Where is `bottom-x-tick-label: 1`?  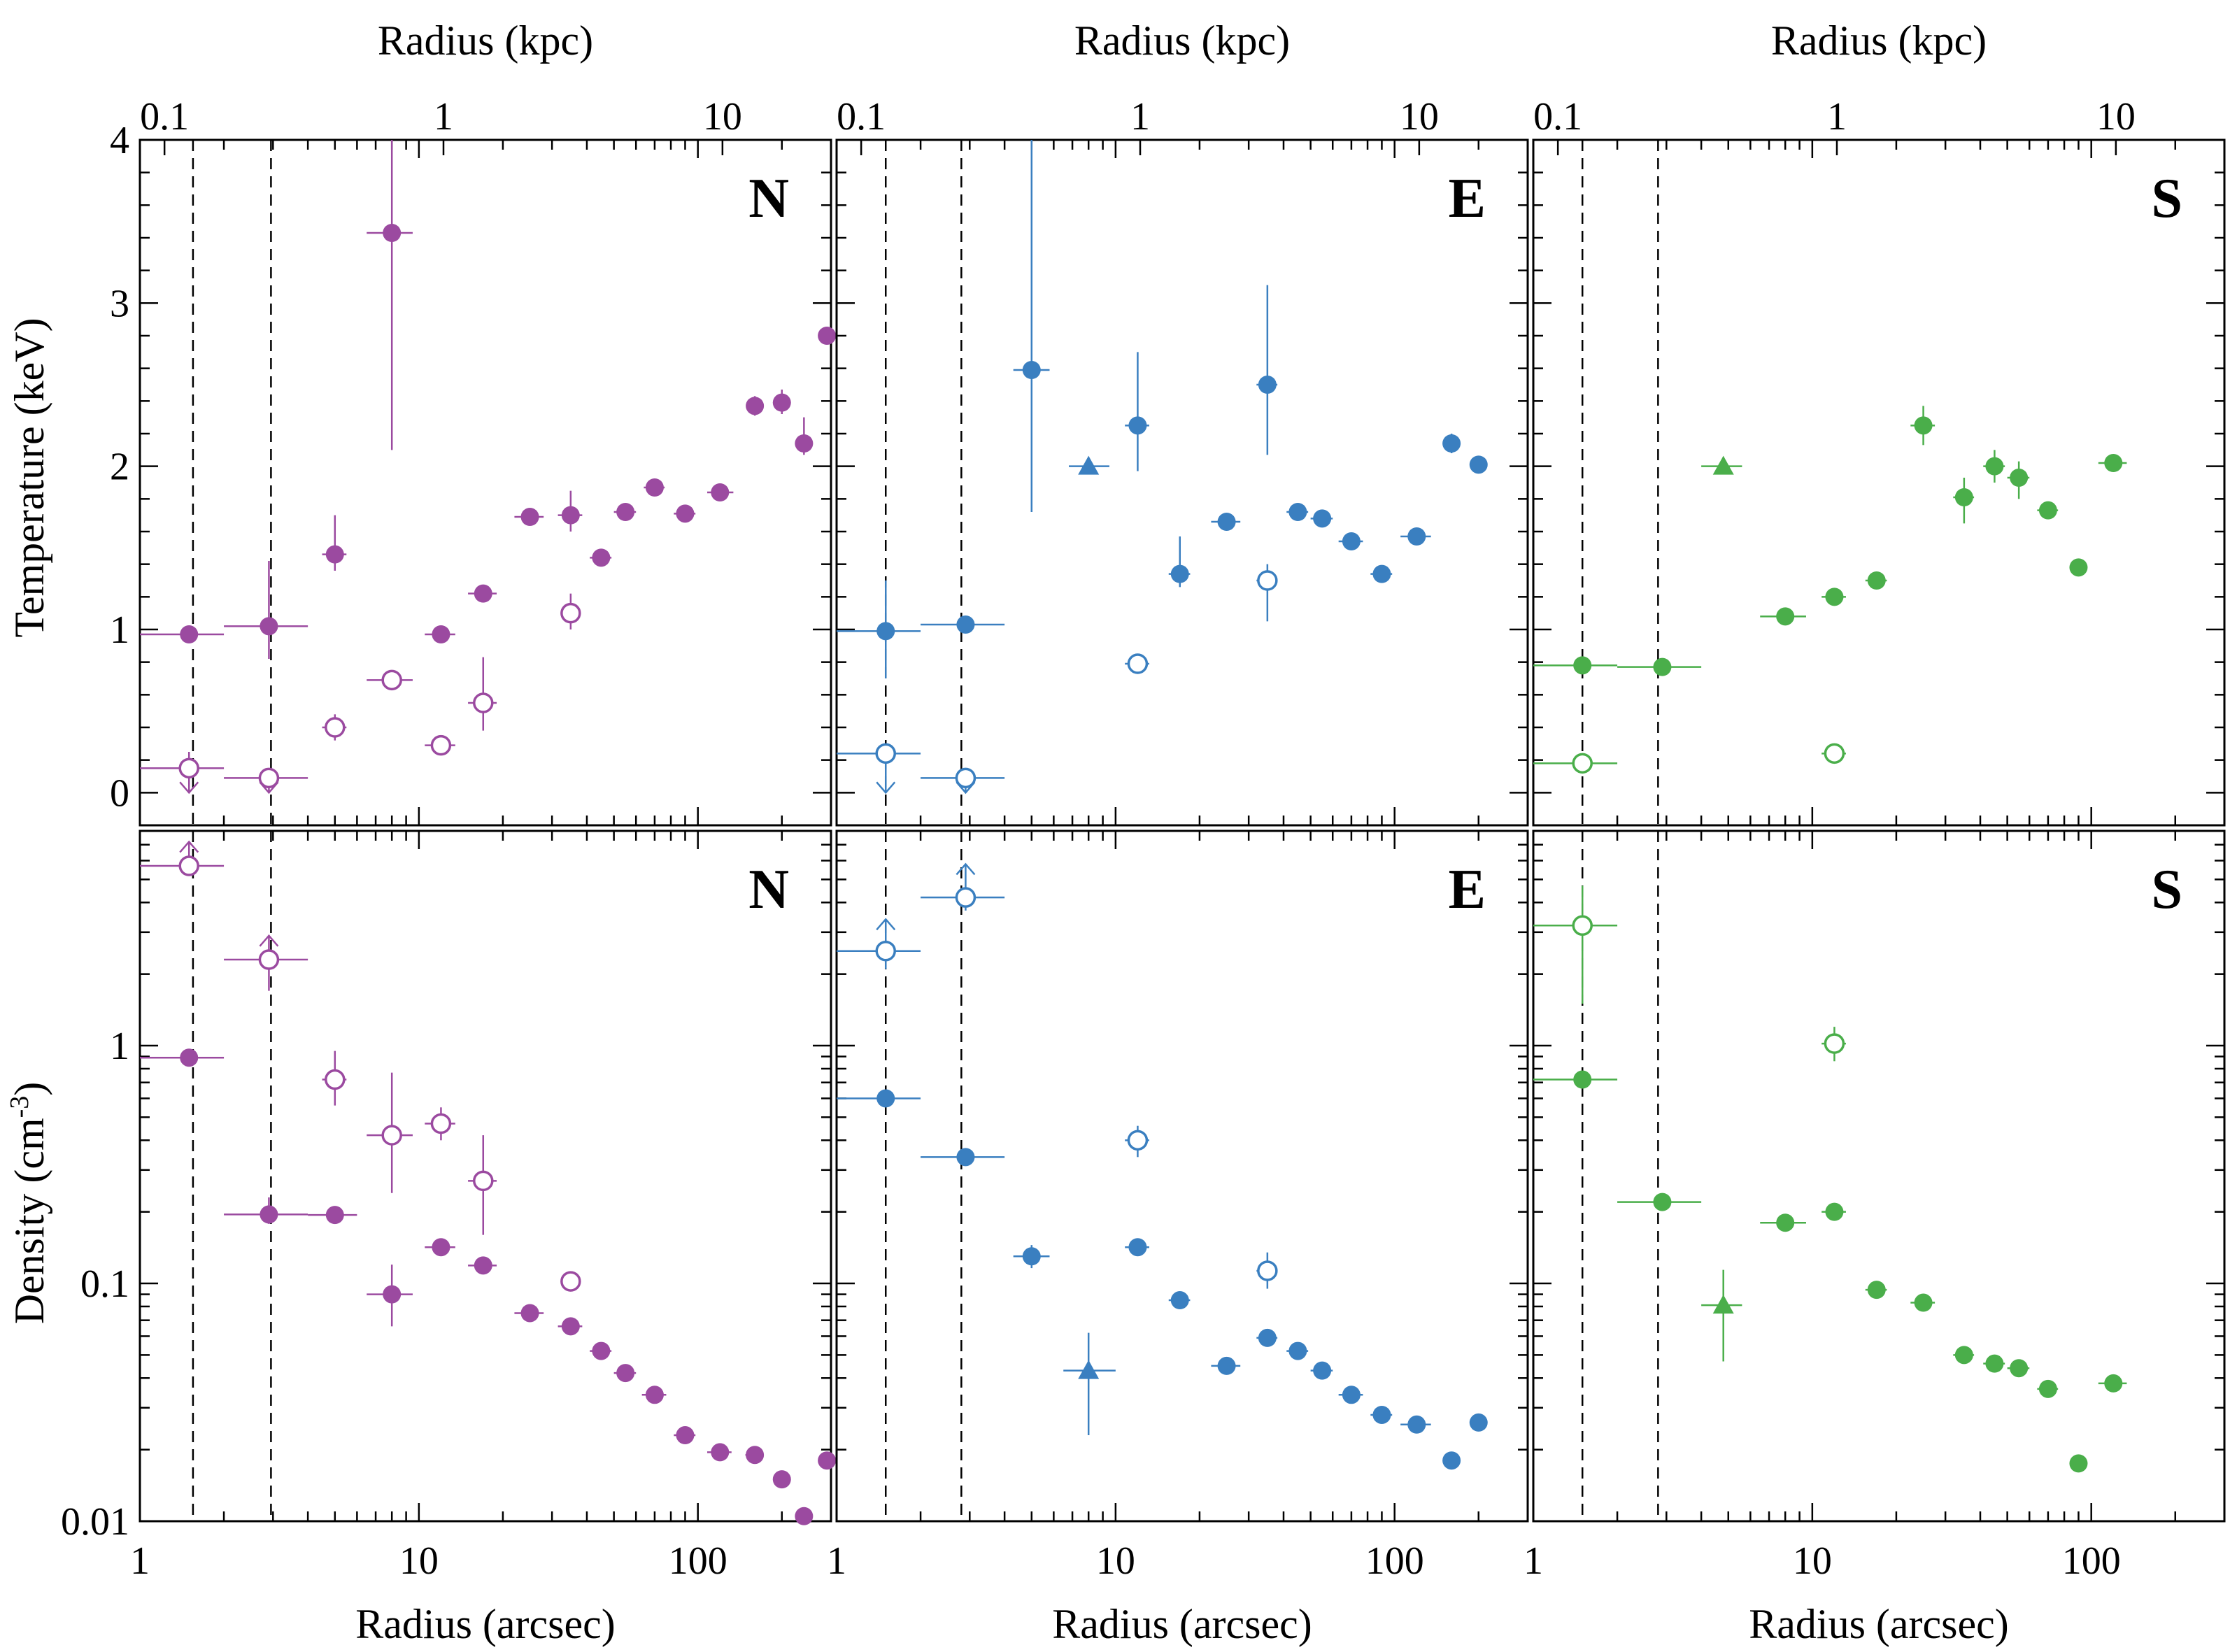
bottom-x-tick-label: 1 is located at coordinates (140, 1561).